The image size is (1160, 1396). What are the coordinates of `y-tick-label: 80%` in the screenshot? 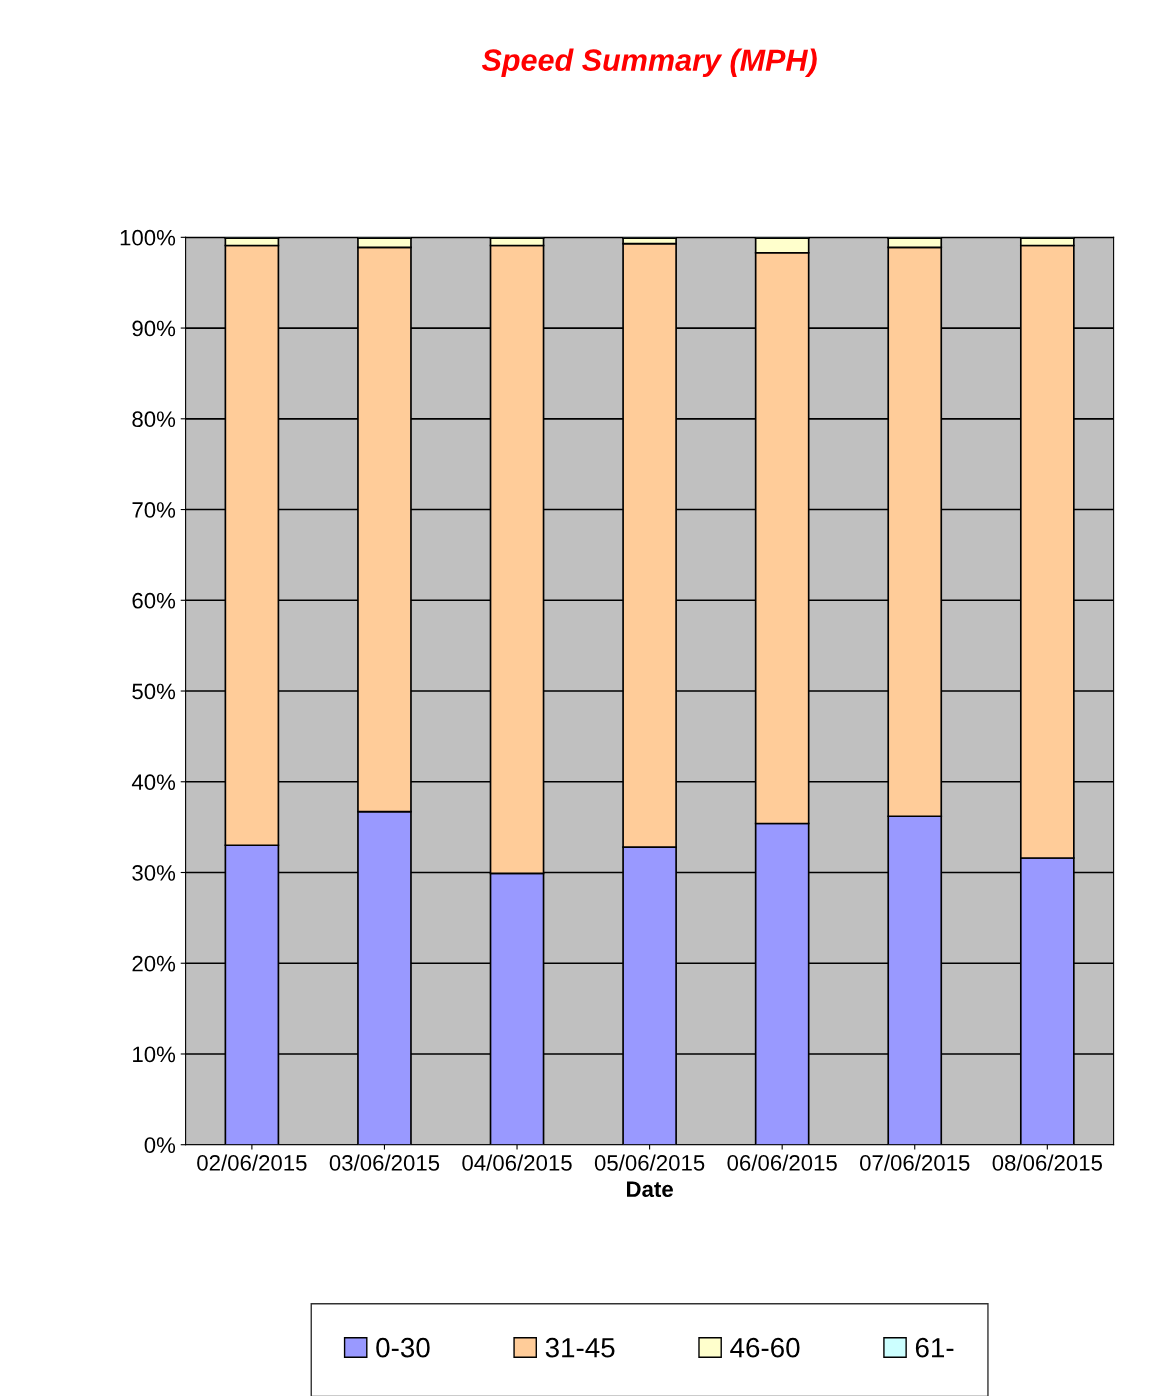 It's located at (154, 419).